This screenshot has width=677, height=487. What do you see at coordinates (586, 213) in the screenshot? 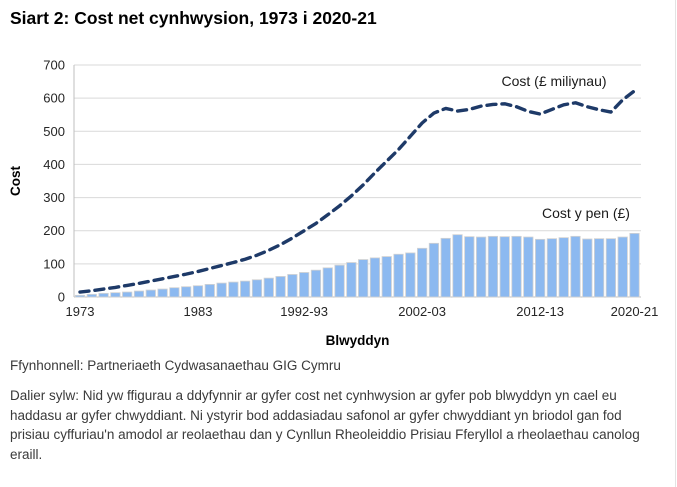
I see `bar-series-label: Cost y pen (£)` at bounding box center [586, 213].